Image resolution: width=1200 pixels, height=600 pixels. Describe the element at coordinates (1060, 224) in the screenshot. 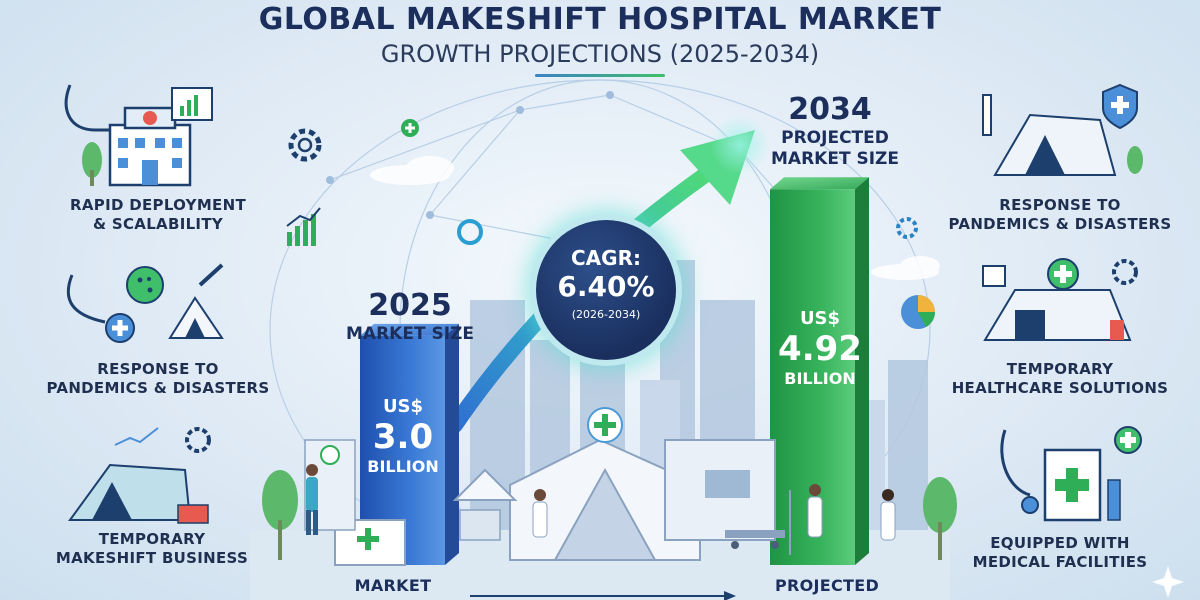

I see `feature-right-1-line2: PANDEMICS & DISASTERS` at that location.